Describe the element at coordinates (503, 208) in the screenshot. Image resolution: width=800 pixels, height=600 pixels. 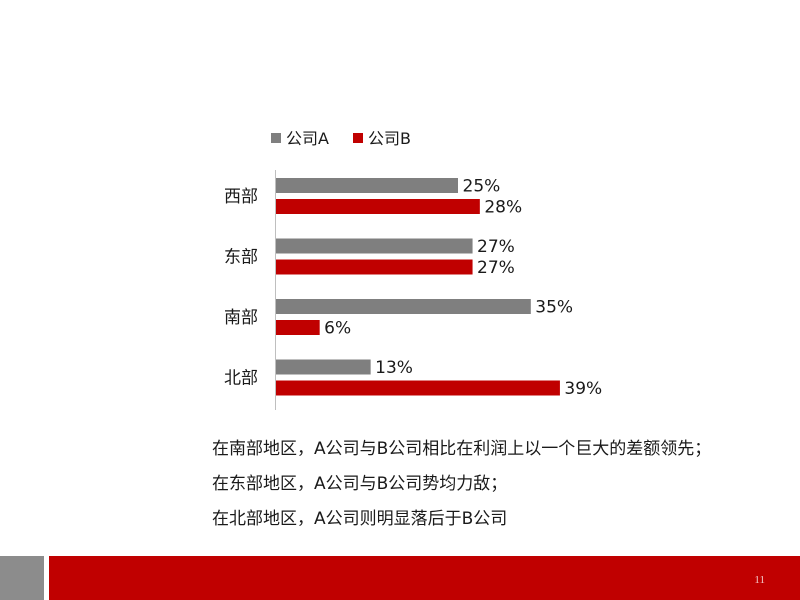
I see `value-label-b-0: 28%` at that location.